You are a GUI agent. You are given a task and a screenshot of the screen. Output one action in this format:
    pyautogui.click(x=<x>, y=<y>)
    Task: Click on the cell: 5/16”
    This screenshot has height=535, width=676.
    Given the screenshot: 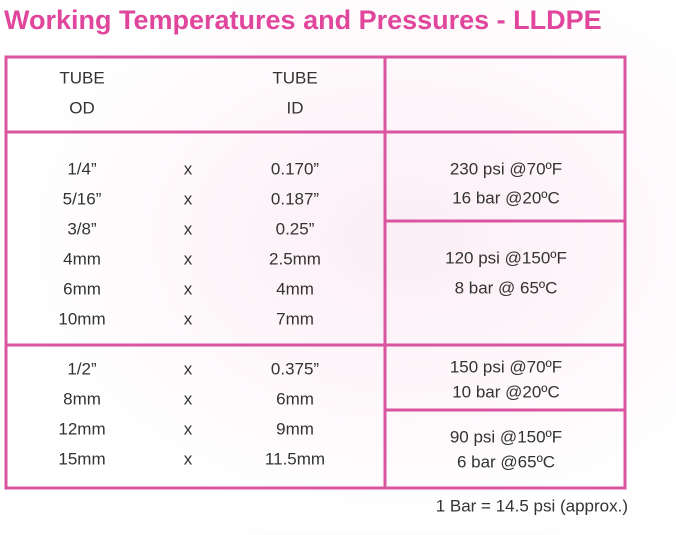 What is the action you would take?
    pyautogui.click(x=82, y=198)
    